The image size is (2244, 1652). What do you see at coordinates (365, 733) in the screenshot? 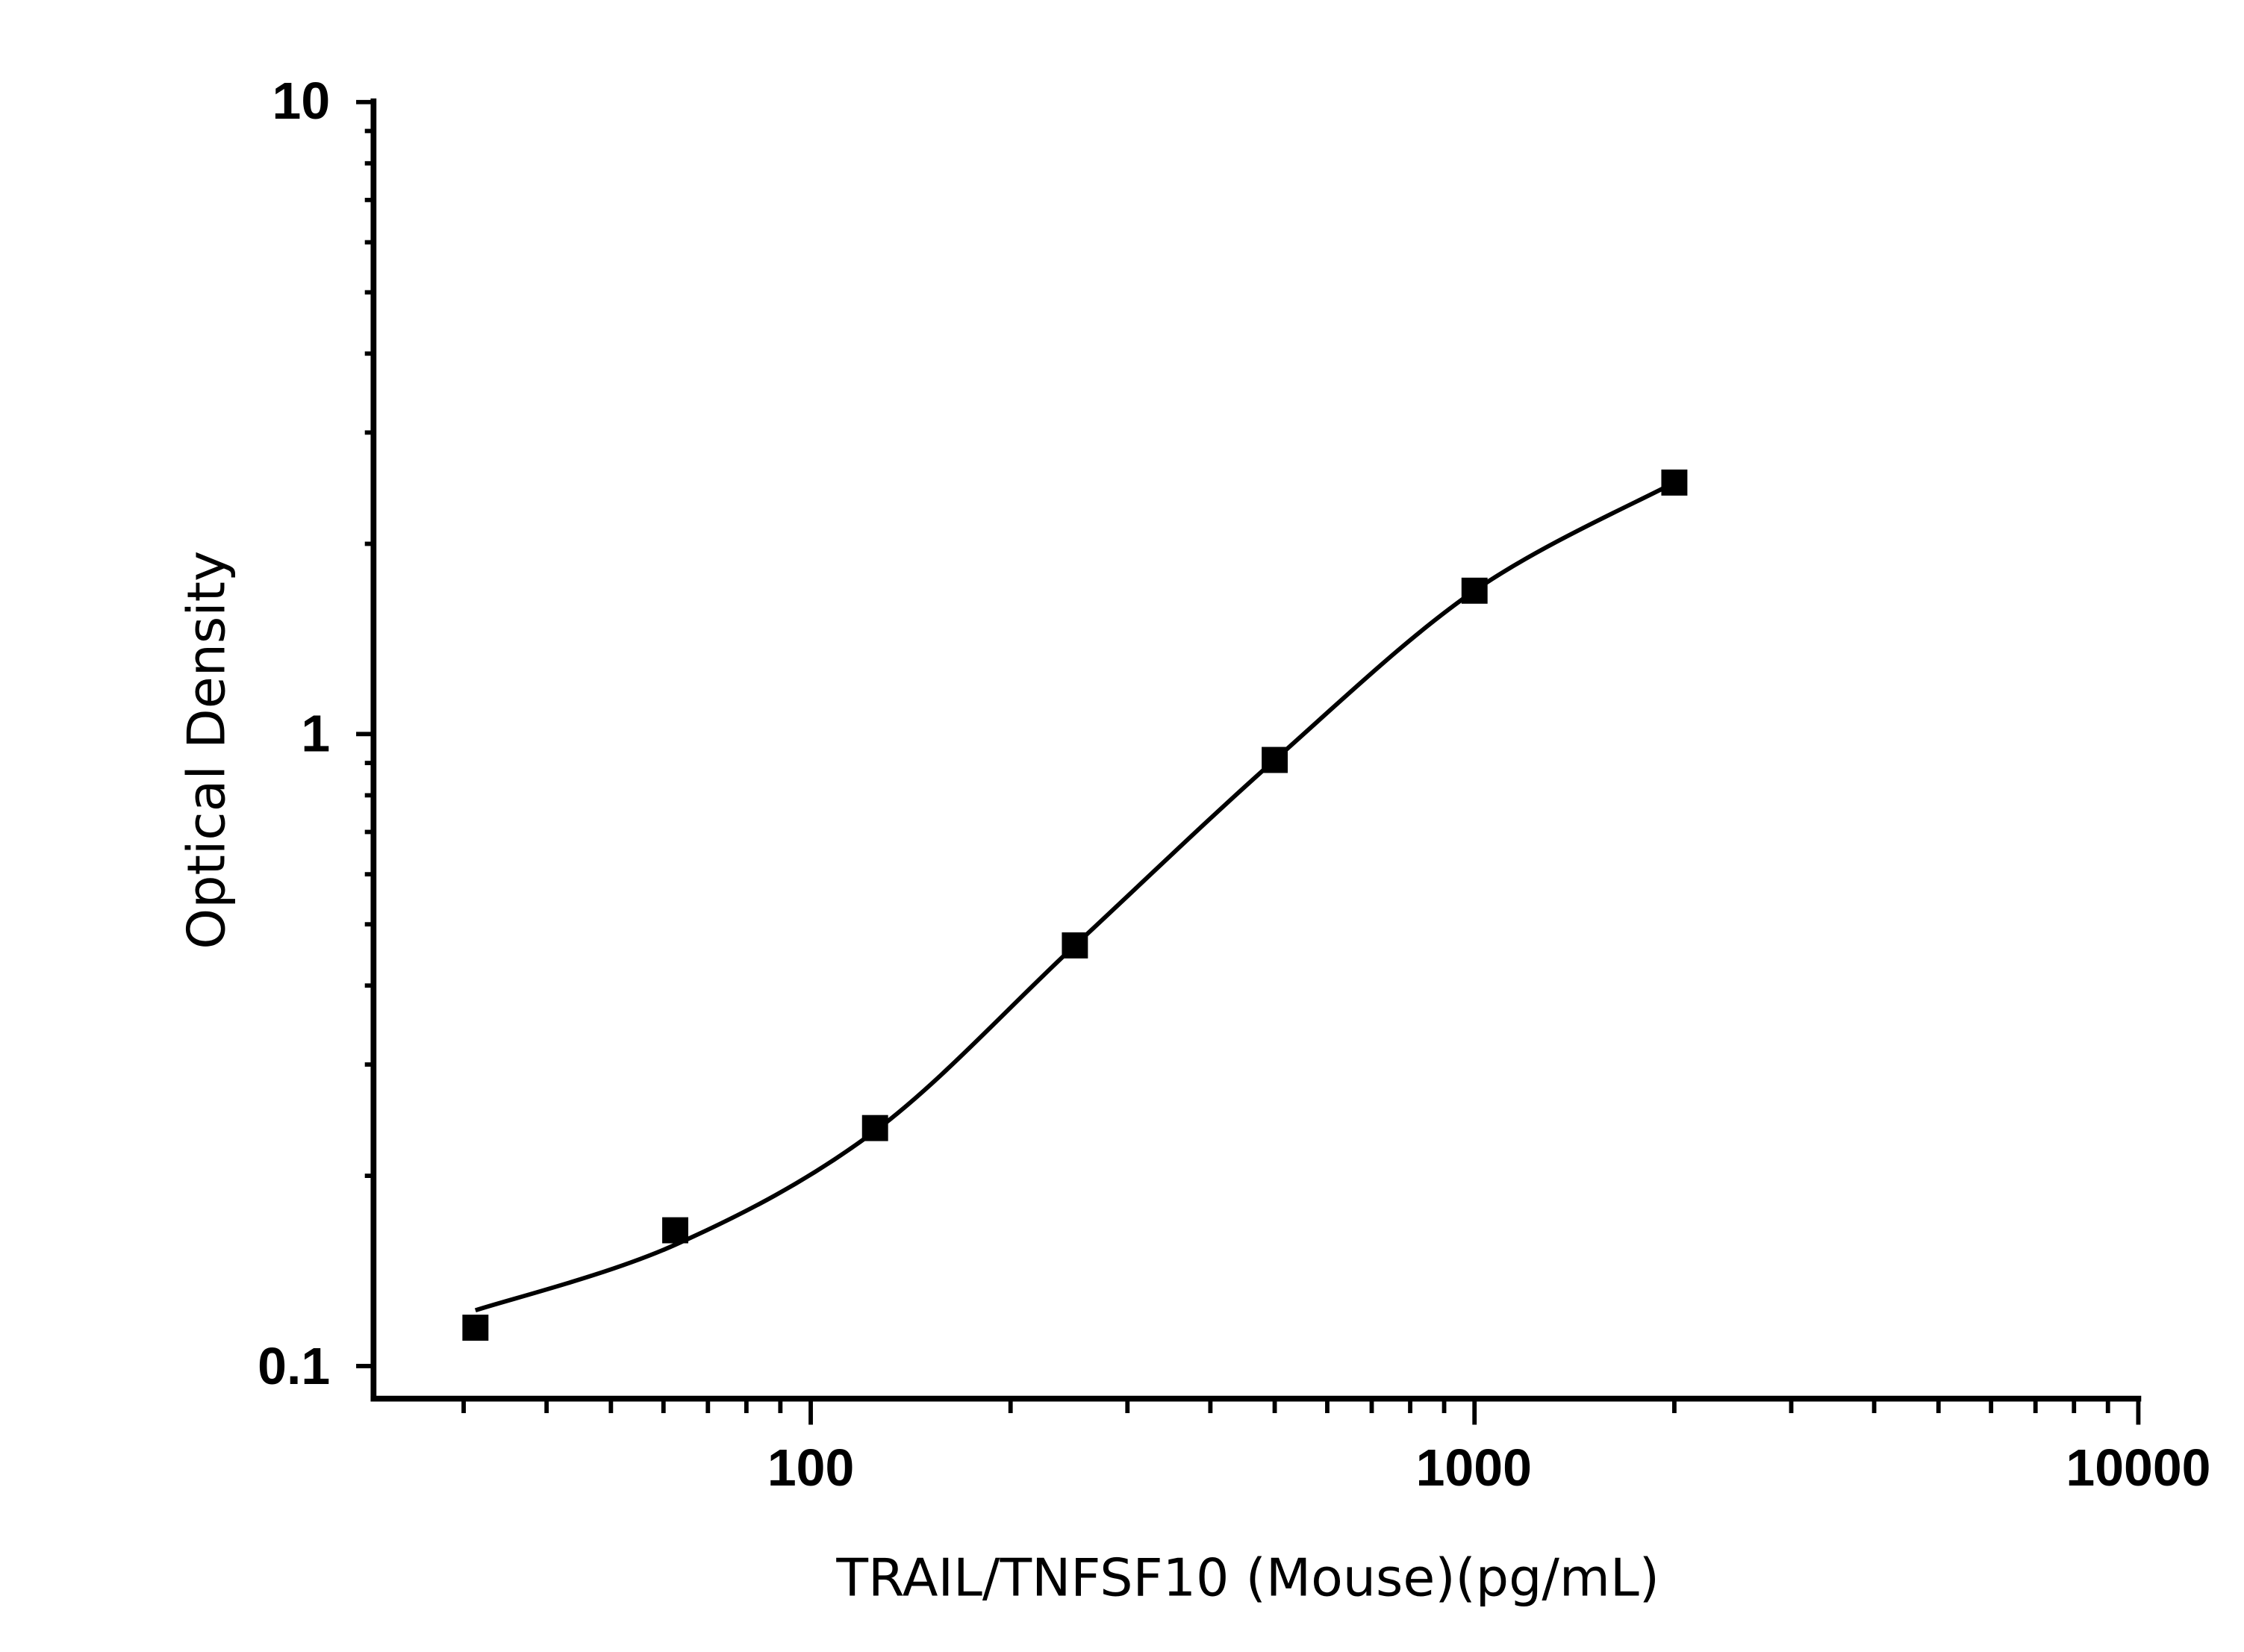
I see `y-ticks` at bounding box center [365, 733].